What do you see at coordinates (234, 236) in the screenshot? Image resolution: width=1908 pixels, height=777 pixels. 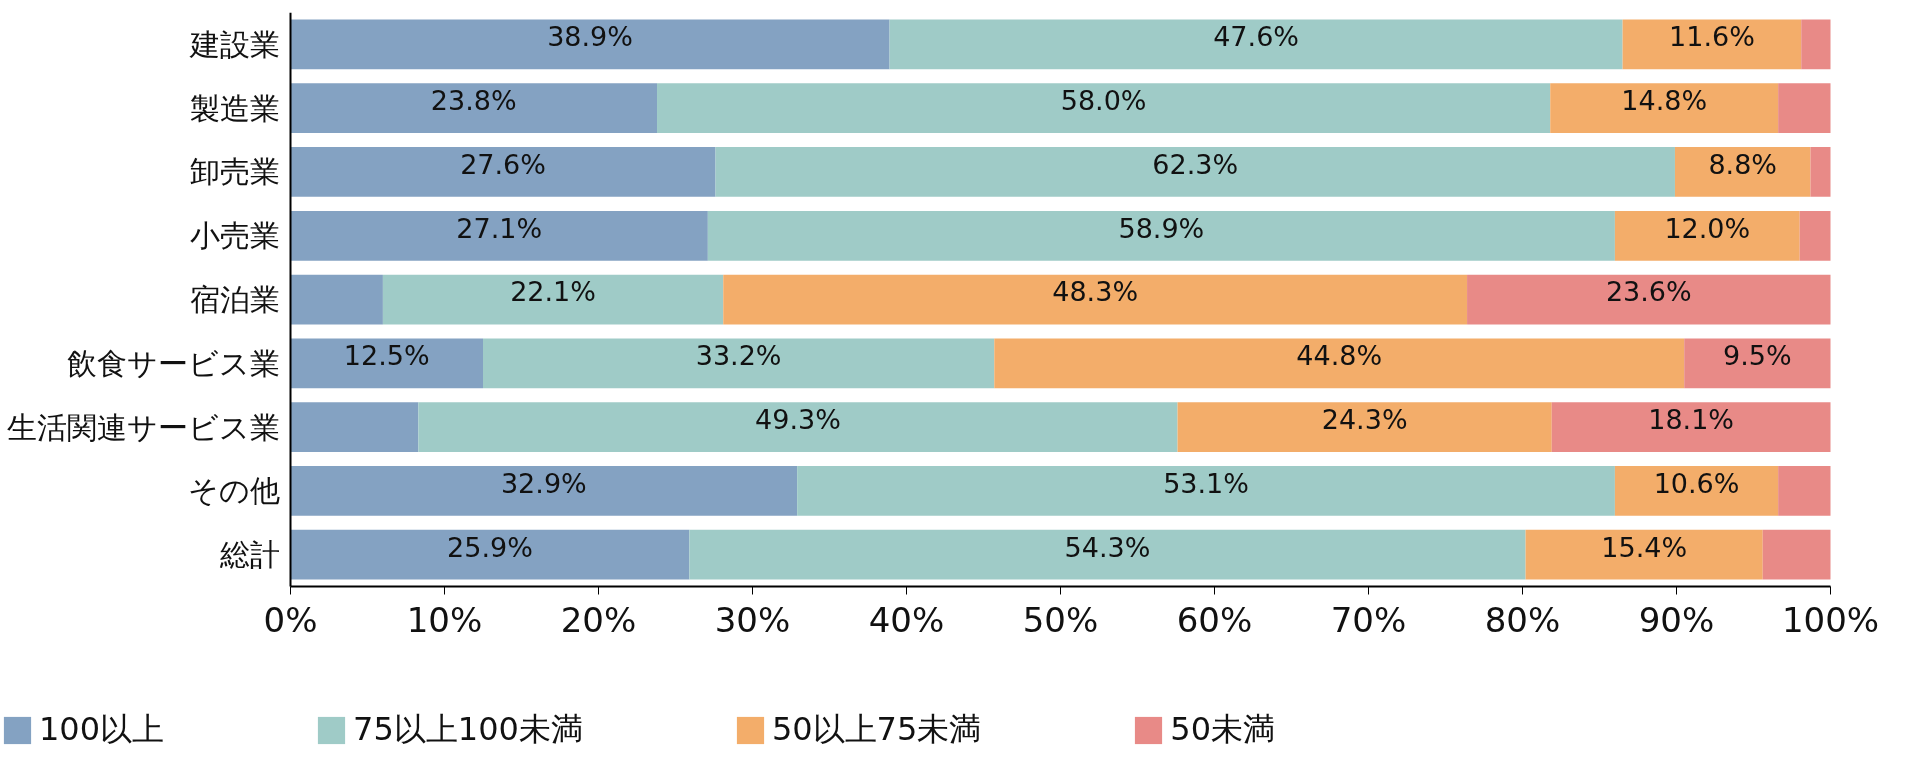 I see `y-tick-label: 小売業` at bounding box center [234, 236].